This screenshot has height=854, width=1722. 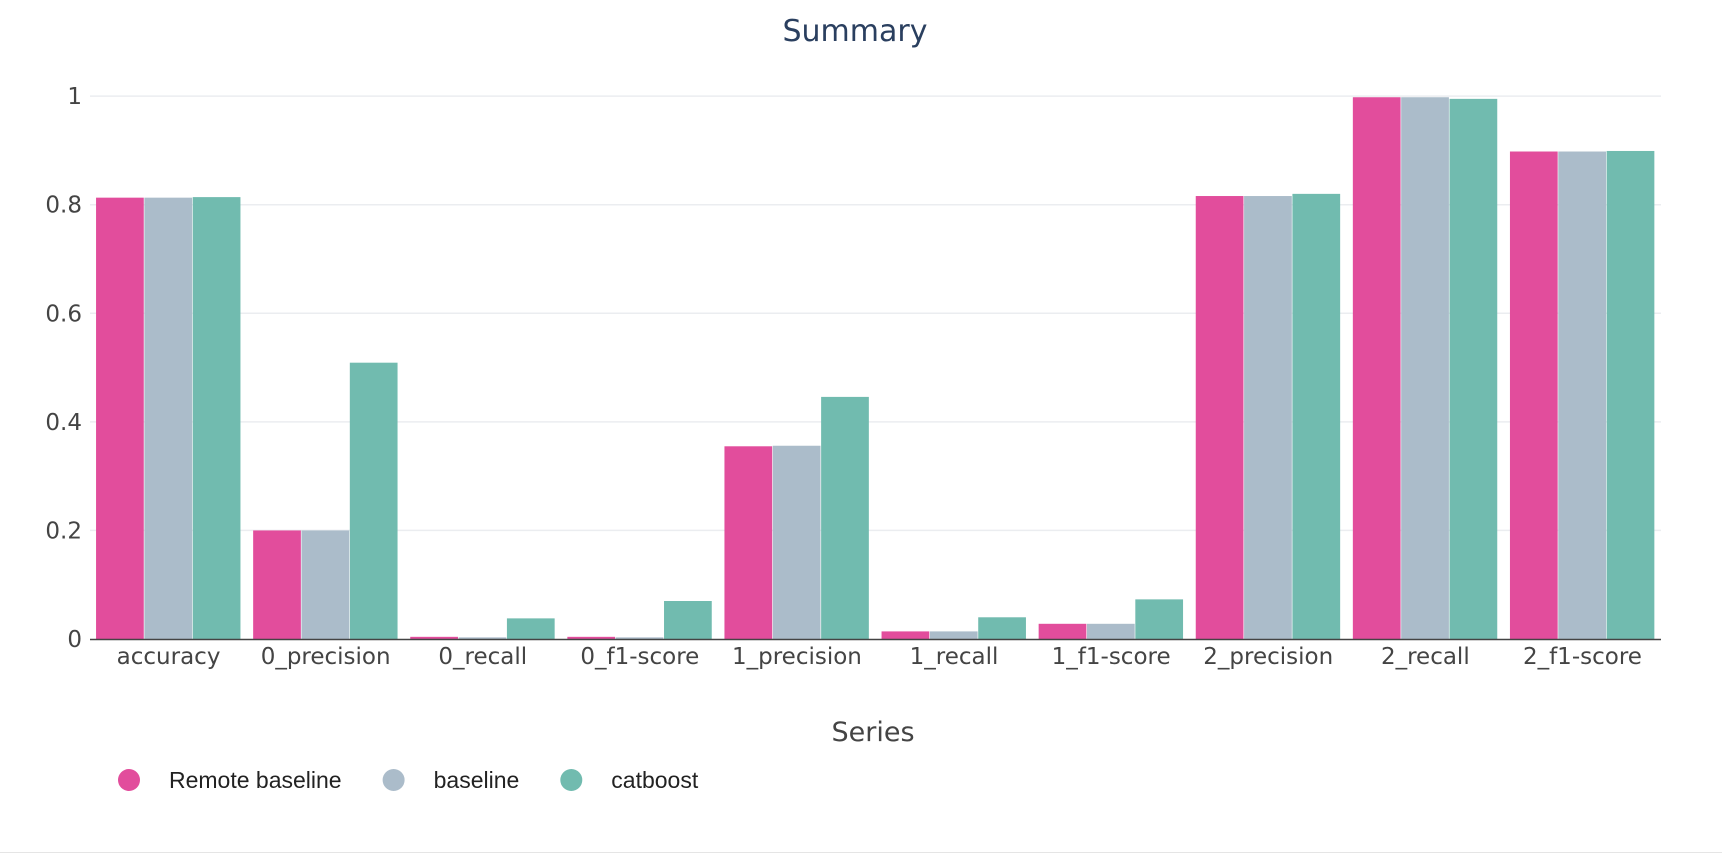 What do you see at coordinates (1582, 657) in the screenshot?
I see `x-tick-label: 2_f1-score` at bounding box center [1582, 657].